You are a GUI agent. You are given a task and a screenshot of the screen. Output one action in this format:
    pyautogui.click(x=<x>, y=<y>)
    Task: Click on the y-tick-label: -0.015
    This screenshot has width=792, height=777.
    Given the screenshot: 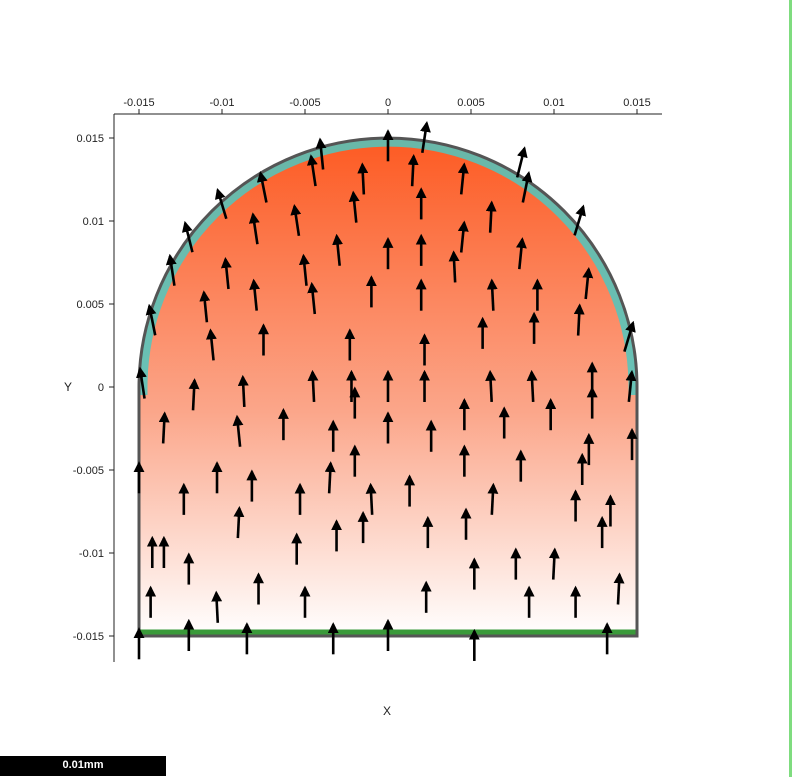 What is the action you would take?
    pyautogui.click(x=88, y=637)
    